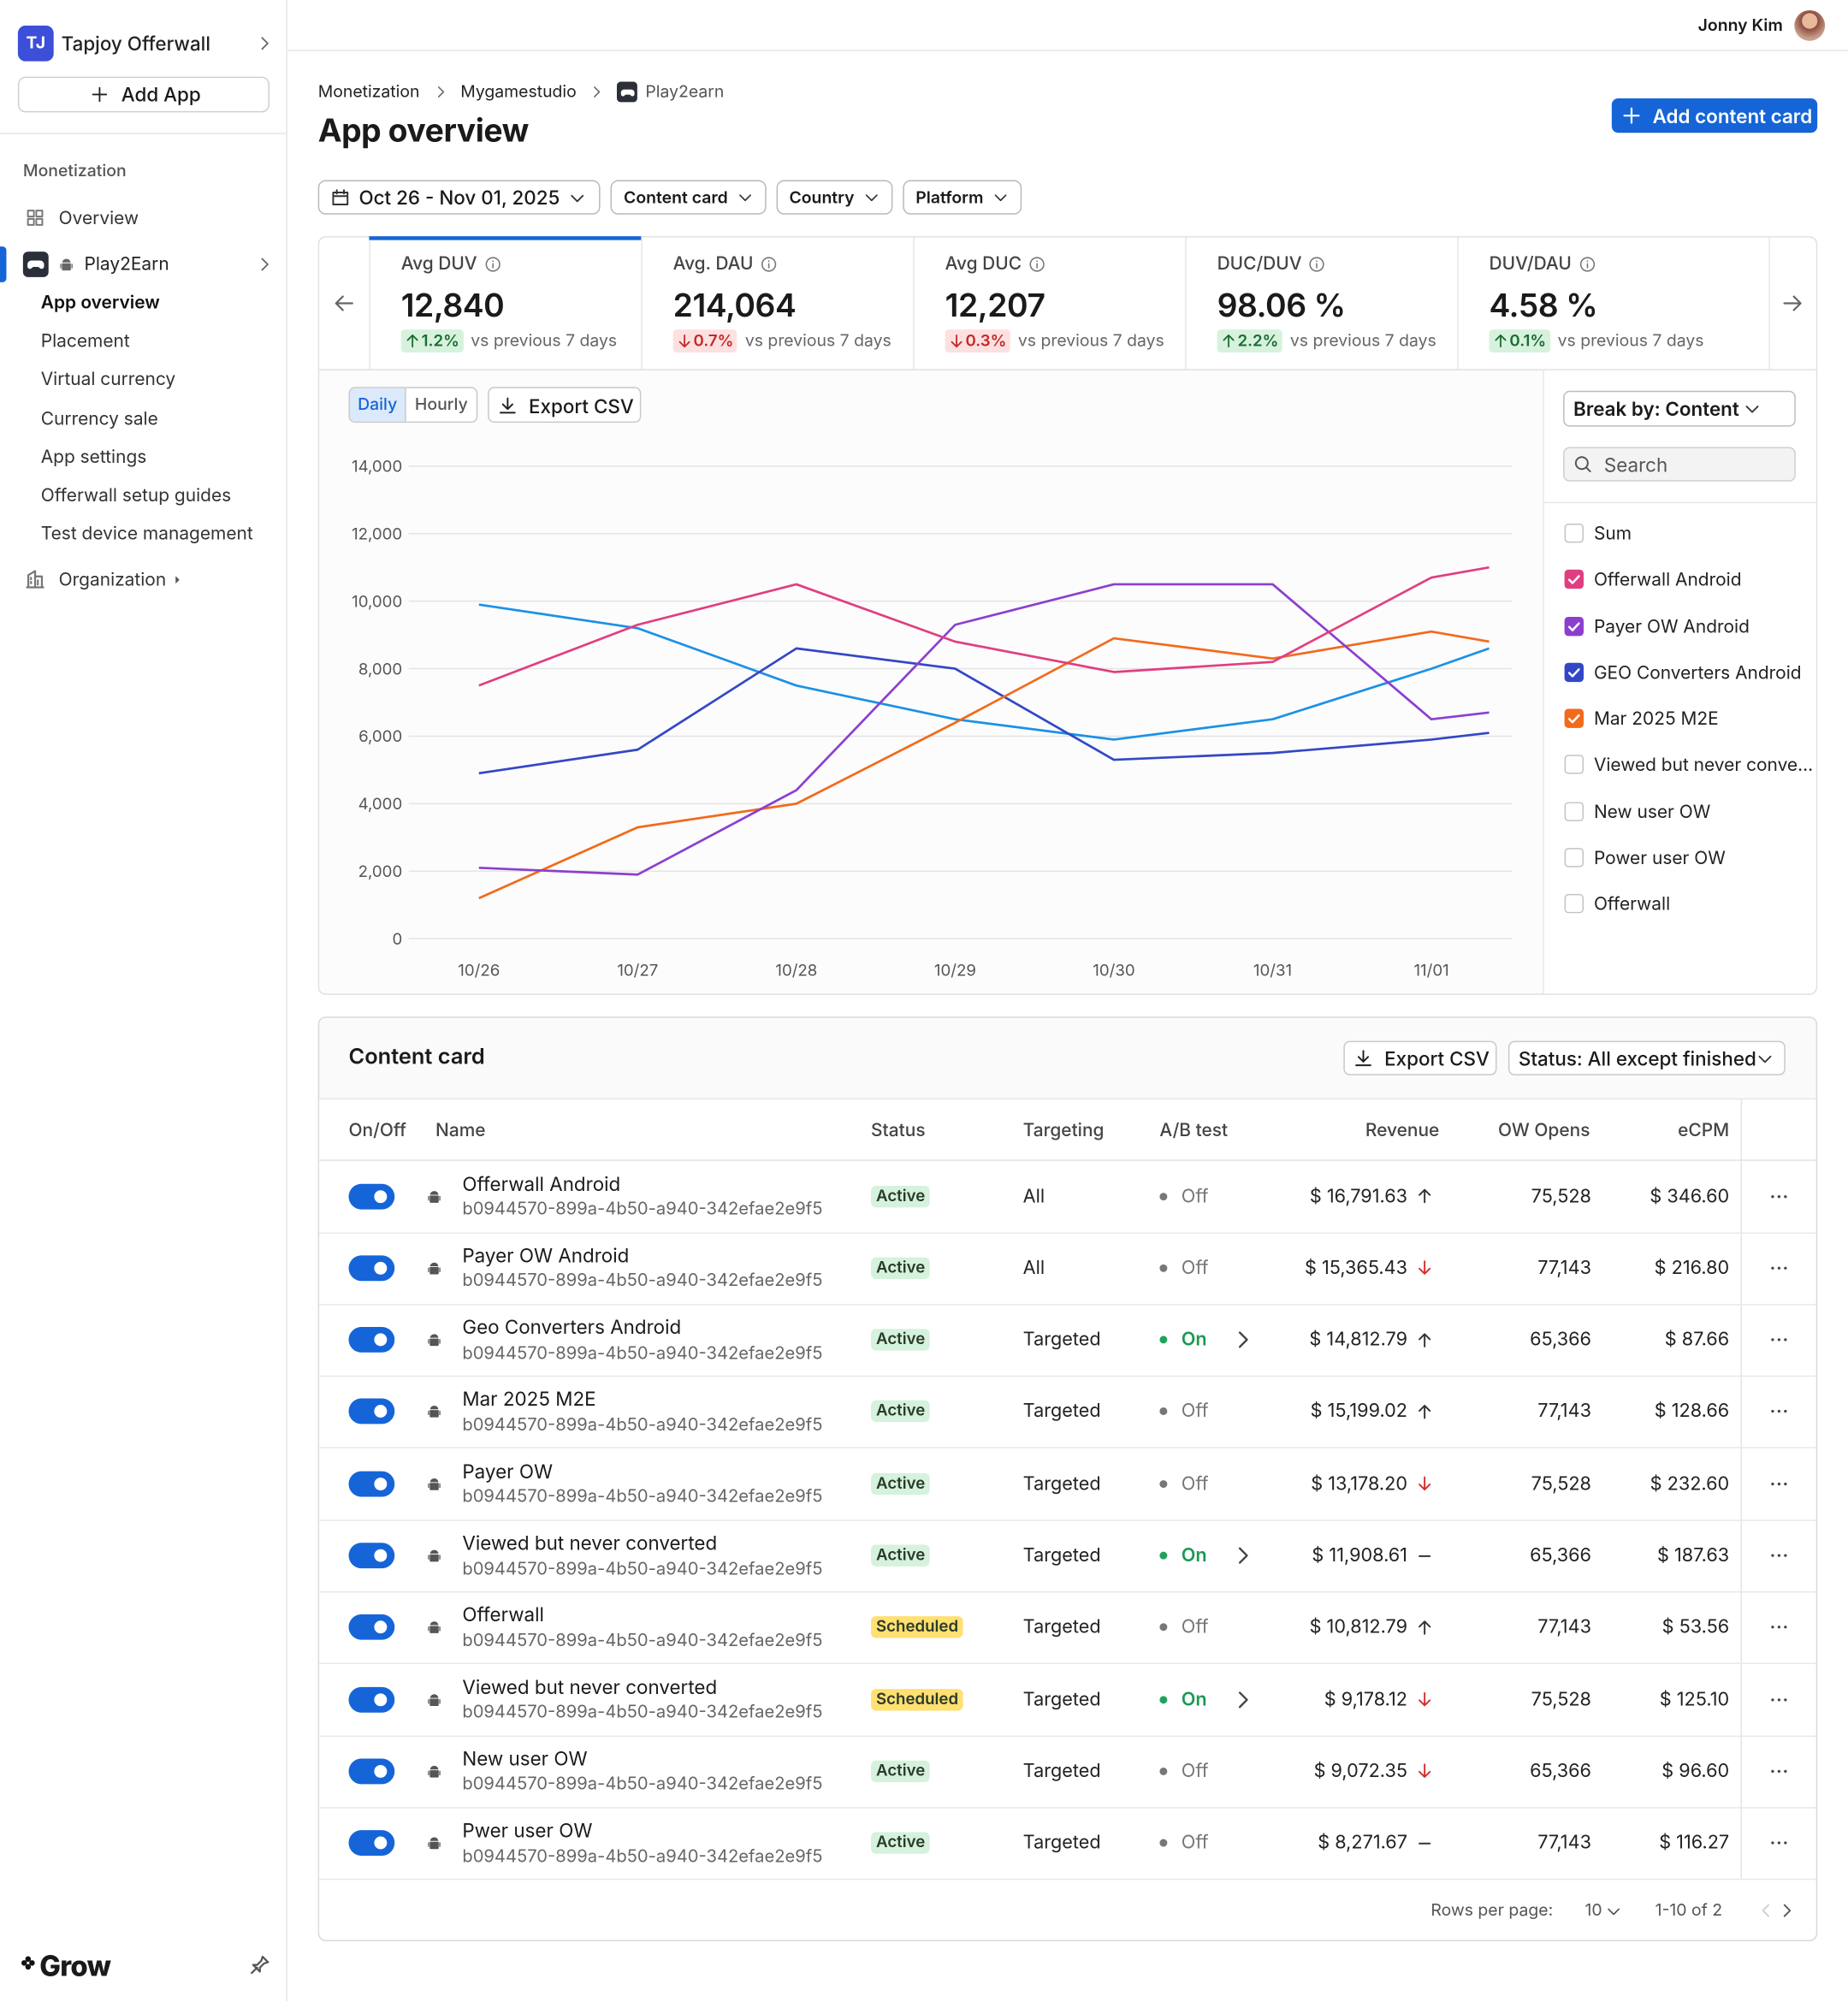 Image resolution: width=1848 pixels, height=2002 pixels. What do you see at coordinates (962, 197) in the screenshot?
I see `filter-dropdown: Platform` at bounding box center [962, 197].